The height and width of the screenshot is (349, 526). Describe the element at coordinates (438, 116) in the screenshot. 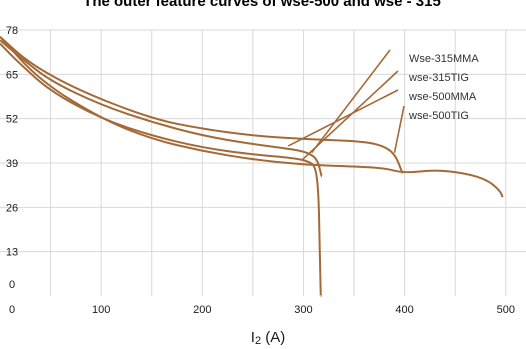

I see `legend-label-3: wse-500TIG` at that location.